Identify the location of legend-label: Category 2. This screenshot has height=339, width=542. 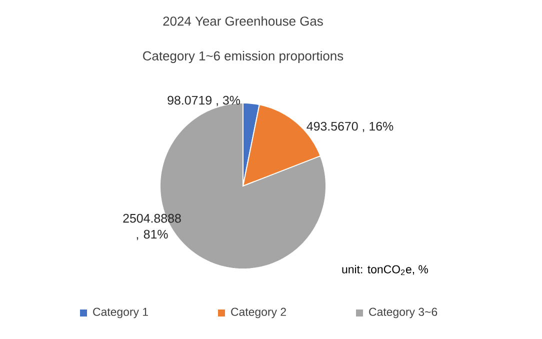
(258, 313).